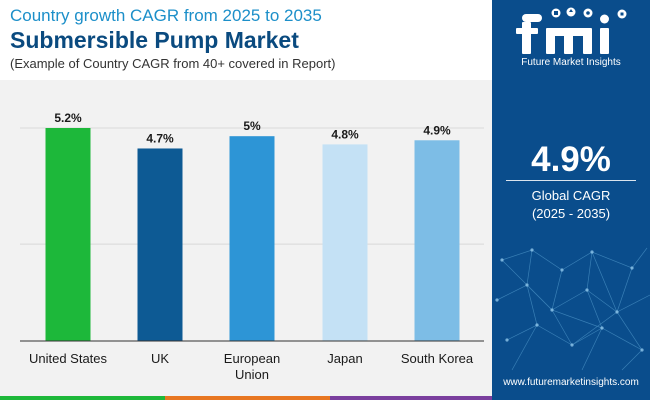 This screenshot has width=650, height=400. What do you see at coordinates (247, 398) in the screenshot?
I see `bottom-bar-orange` at bounding box center [247, 398].